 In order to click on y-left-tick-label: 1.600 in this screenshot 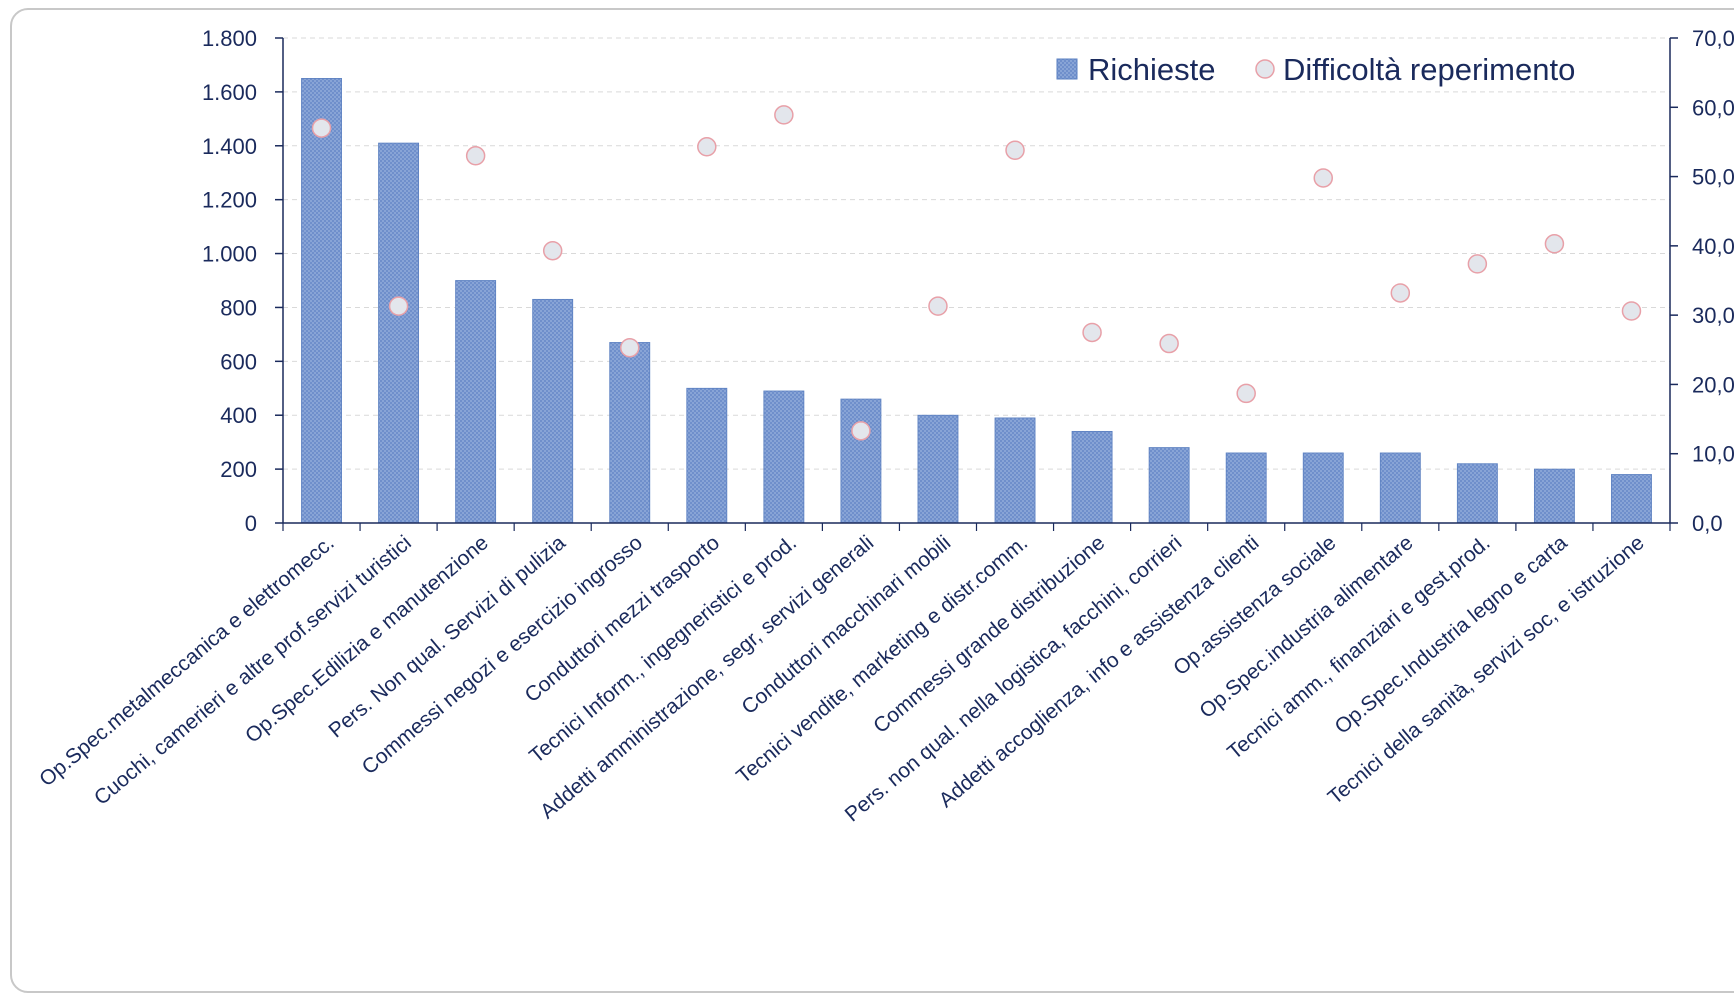, I will do `click(229, 92)`.